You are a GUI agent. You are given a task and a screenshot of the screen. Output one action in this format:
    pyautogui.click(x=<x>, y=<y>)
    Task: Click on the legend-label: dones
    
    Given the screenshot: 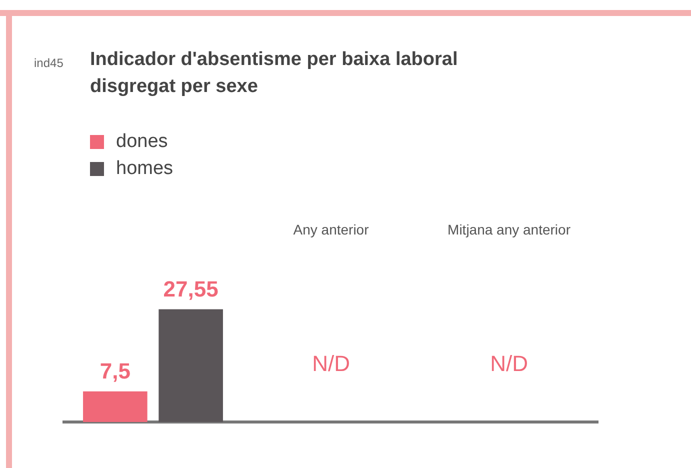 What is the action you would take?
    pyautogui.click(x=142, y=141)
    